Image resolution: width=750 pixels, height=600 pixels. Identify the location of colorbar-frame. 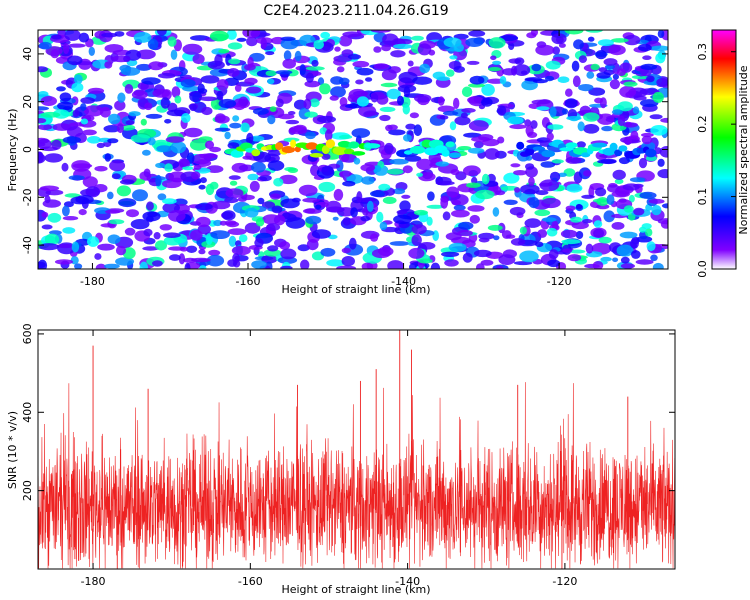
(724, 149).